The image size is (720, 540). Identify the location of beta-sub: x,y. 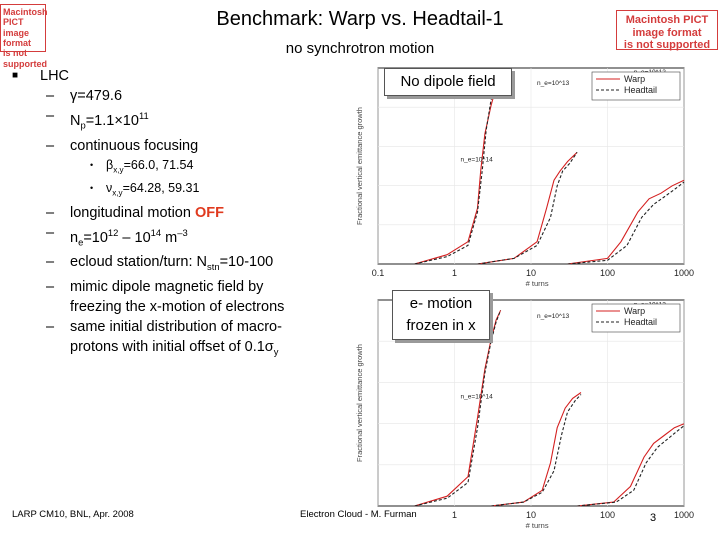
(118, 170).